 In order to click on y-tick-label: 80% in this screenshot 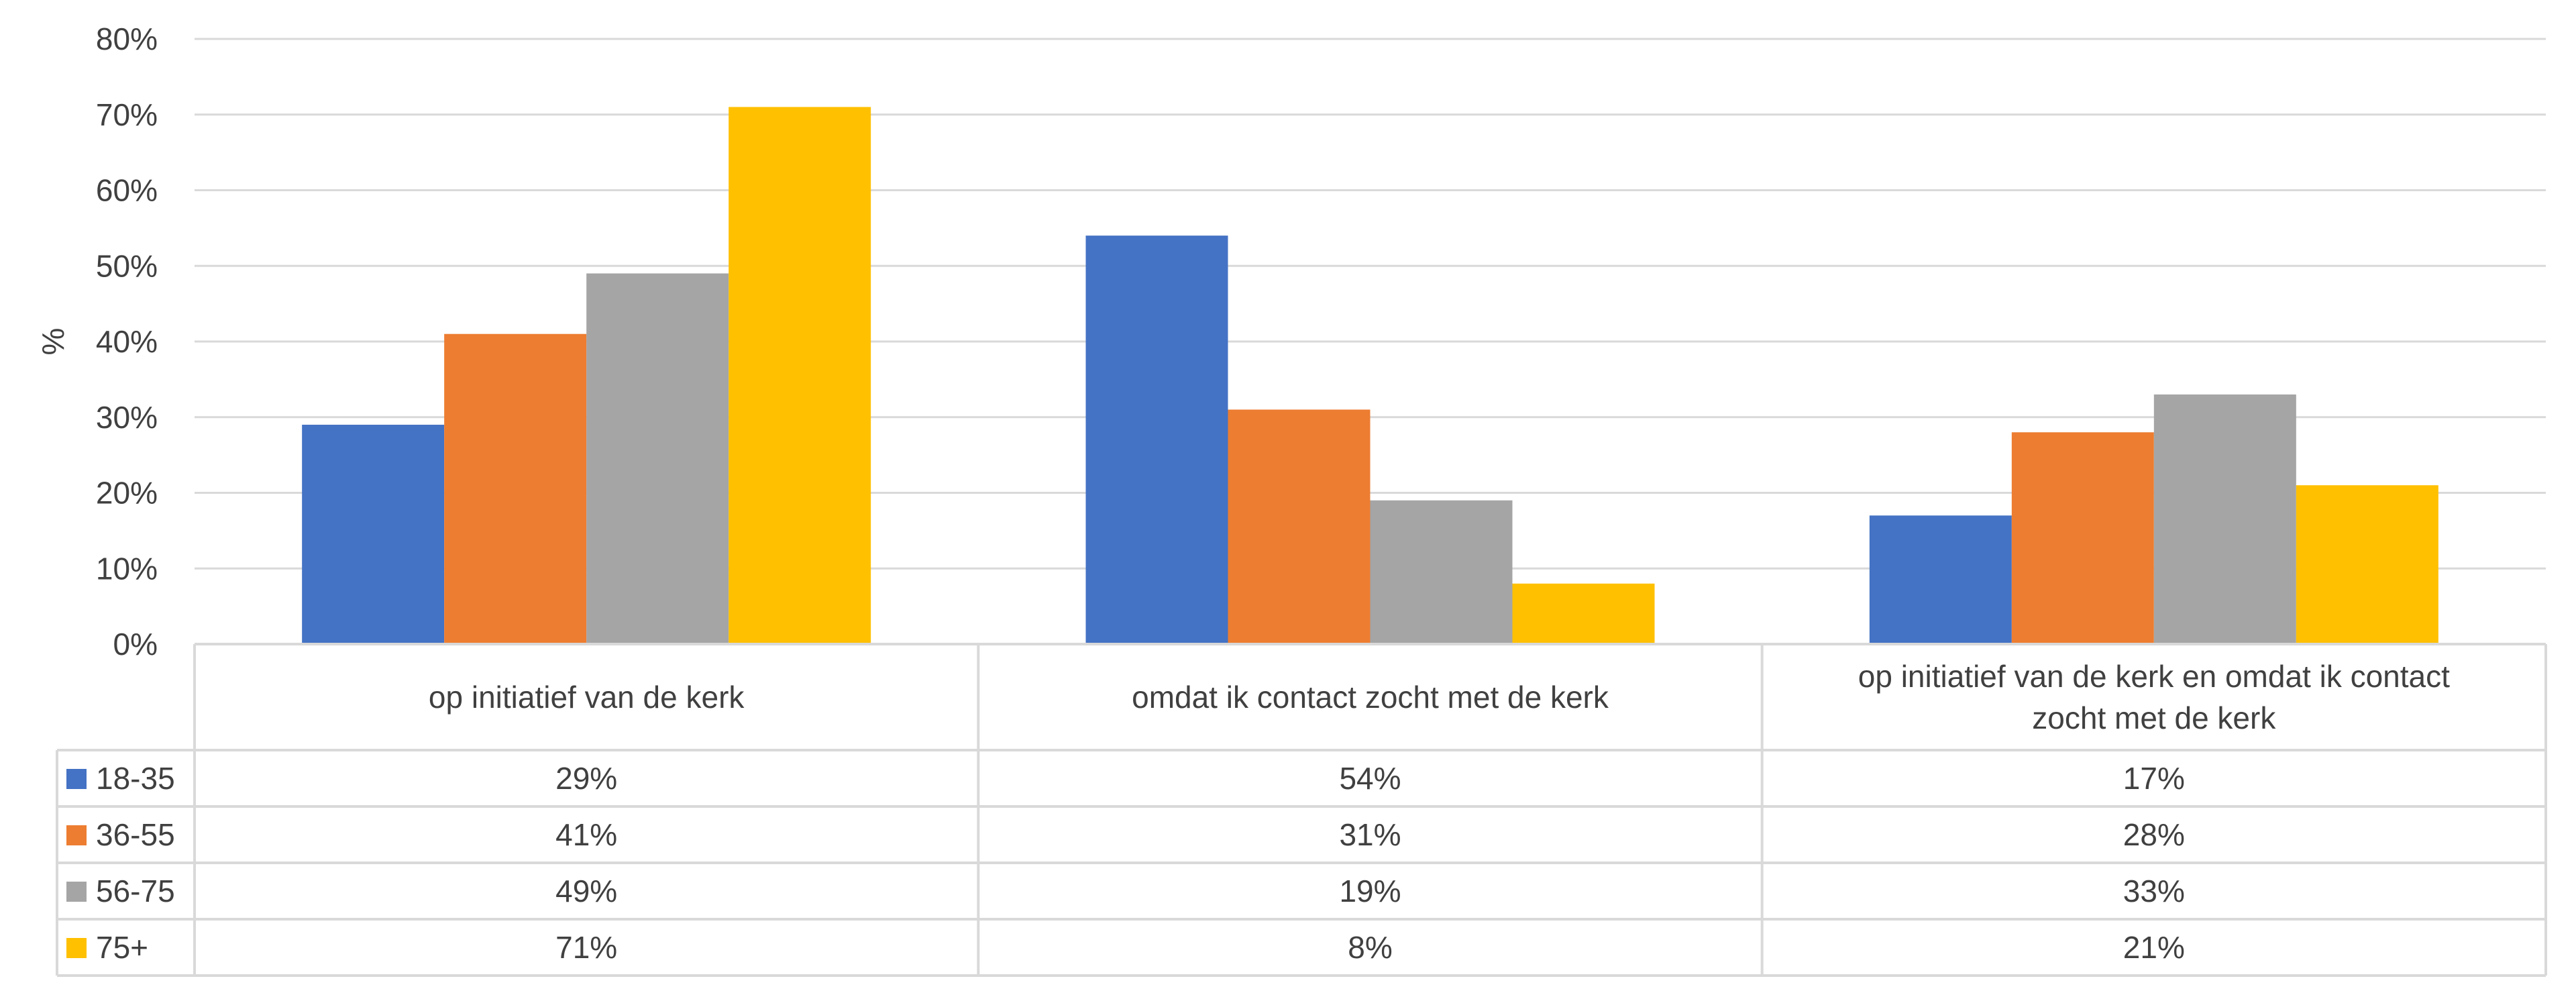, I will do `click(127, 38)`.